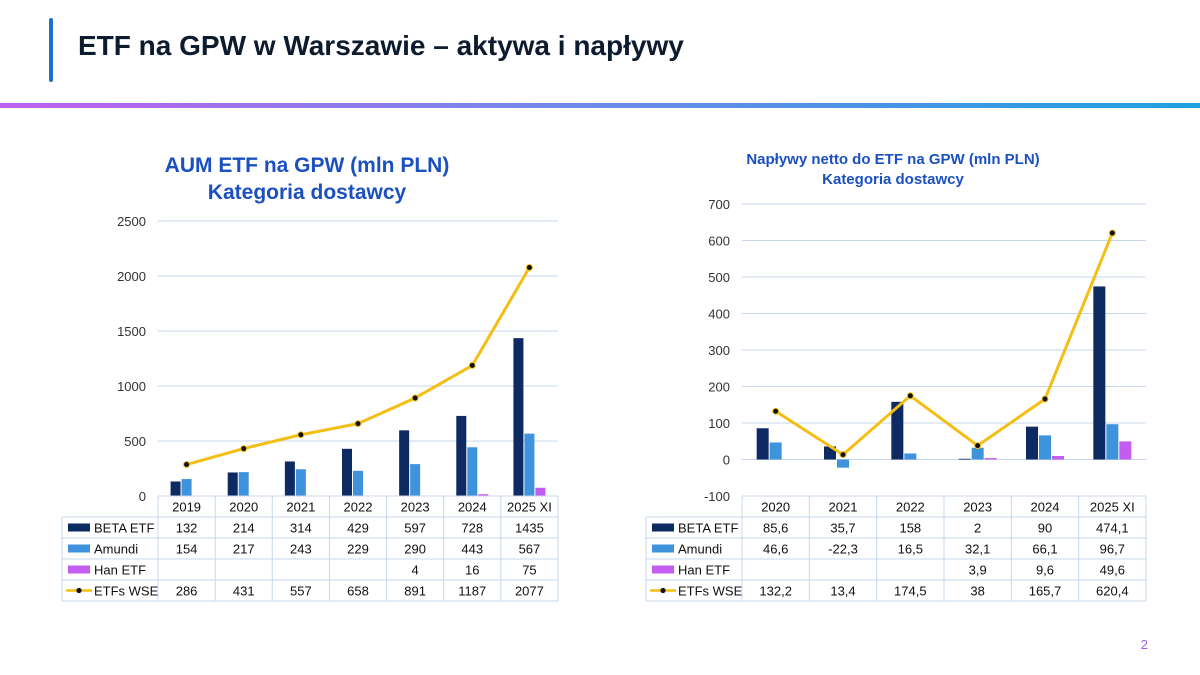 The width and height of the screenshot is (1200, 675). Describe the element at coordinates (910, 528) in the screenshot. I see `data-table-cell: 158` at that location.